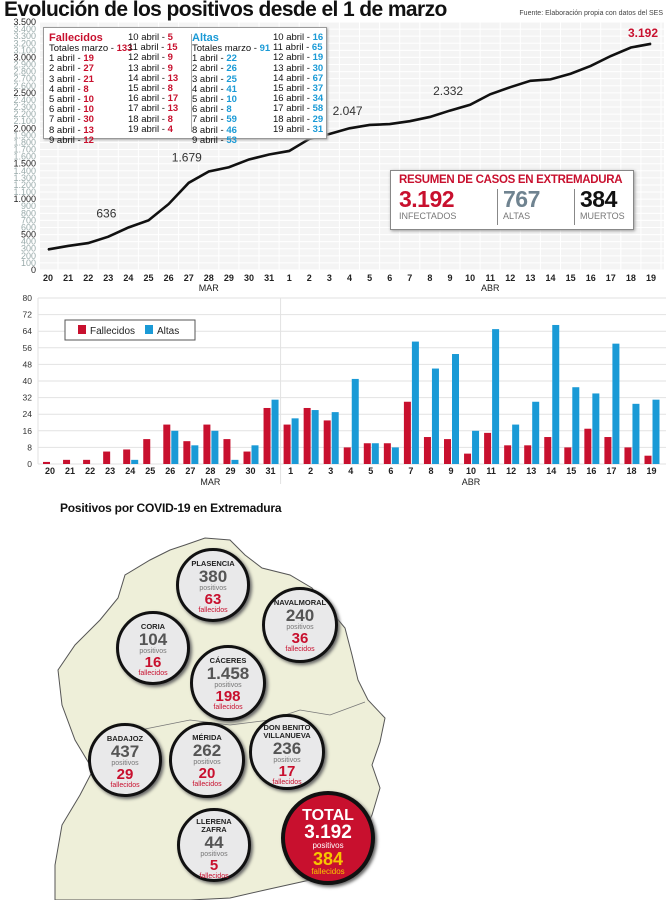  Describe the element at coordinates (228, 673) in the screenshot. I see `positivos-value: 1.458` at that location.